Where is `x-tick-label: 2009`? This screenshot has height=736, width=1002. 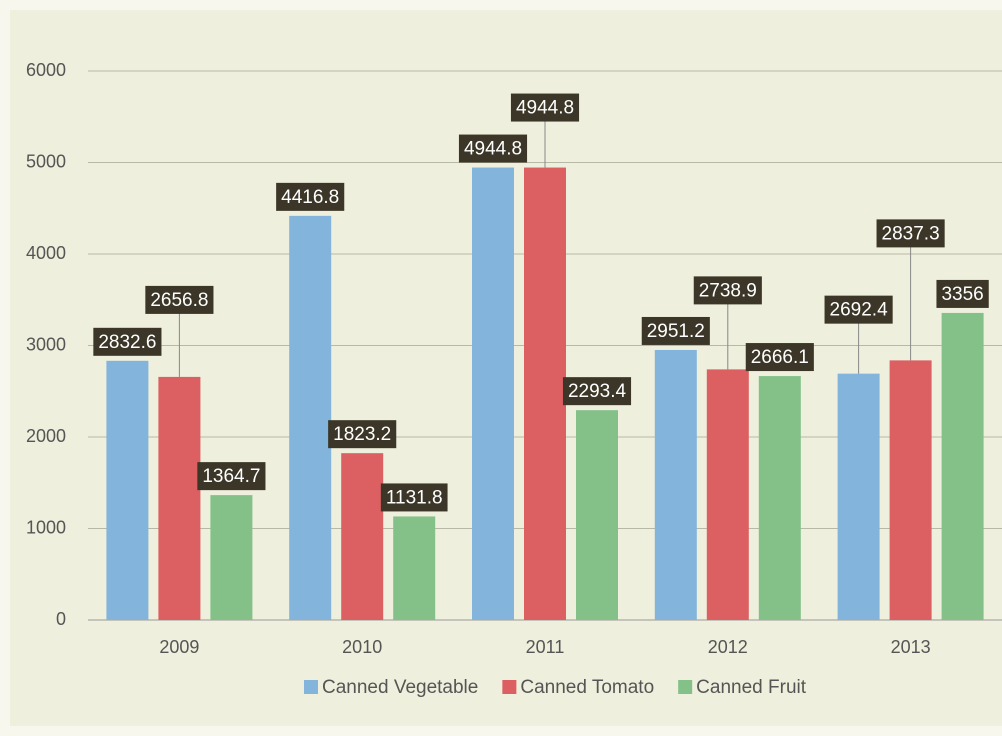
x-tick-label: 2009 is located at coordinates (179, 647).